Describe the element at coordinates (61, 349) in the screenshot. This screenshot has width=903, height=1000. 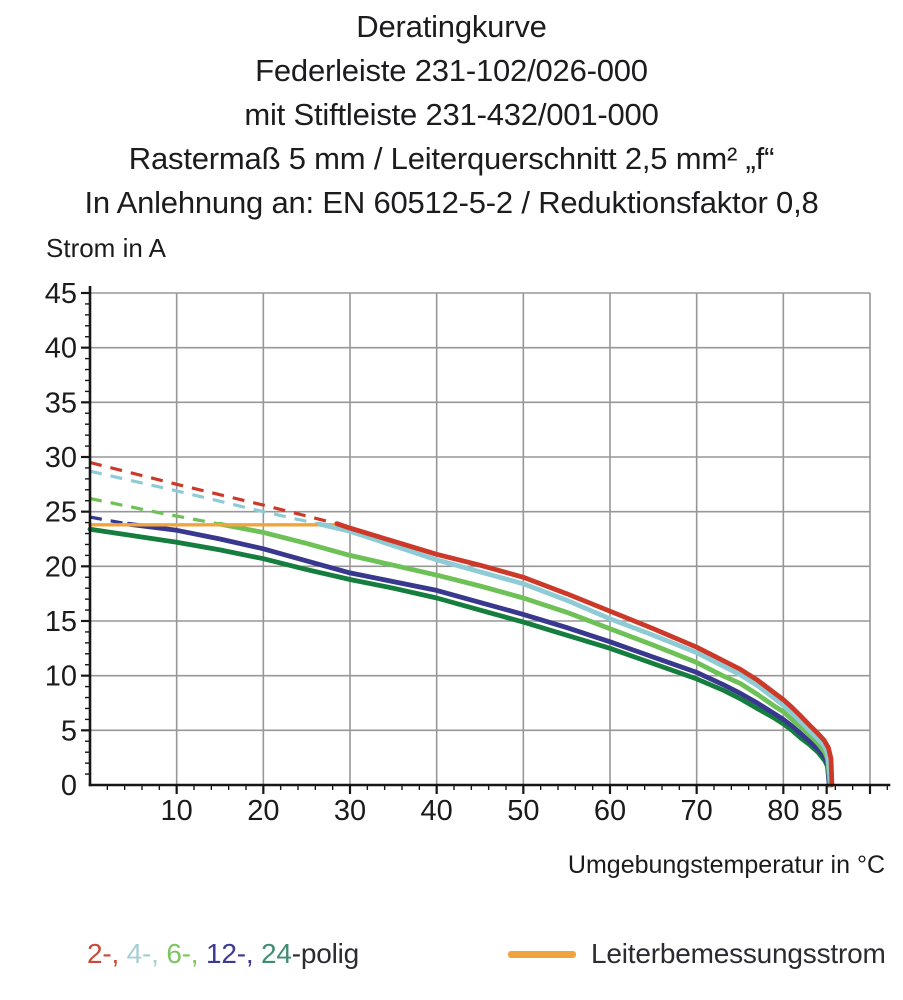
I see `y-tick-label: 40` at that location.